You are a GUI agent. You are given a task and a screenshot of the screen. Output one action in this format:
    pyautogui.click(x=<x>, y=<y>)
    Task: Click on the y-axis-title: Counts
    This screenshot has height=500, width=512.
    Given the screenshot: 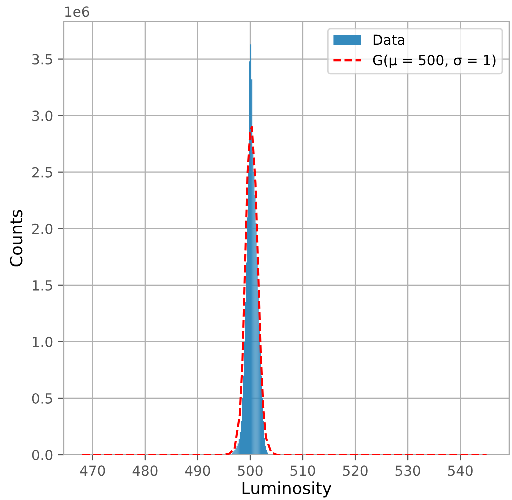 What is the action you would take?
    pyautogui.click(x=16, y=238)
    